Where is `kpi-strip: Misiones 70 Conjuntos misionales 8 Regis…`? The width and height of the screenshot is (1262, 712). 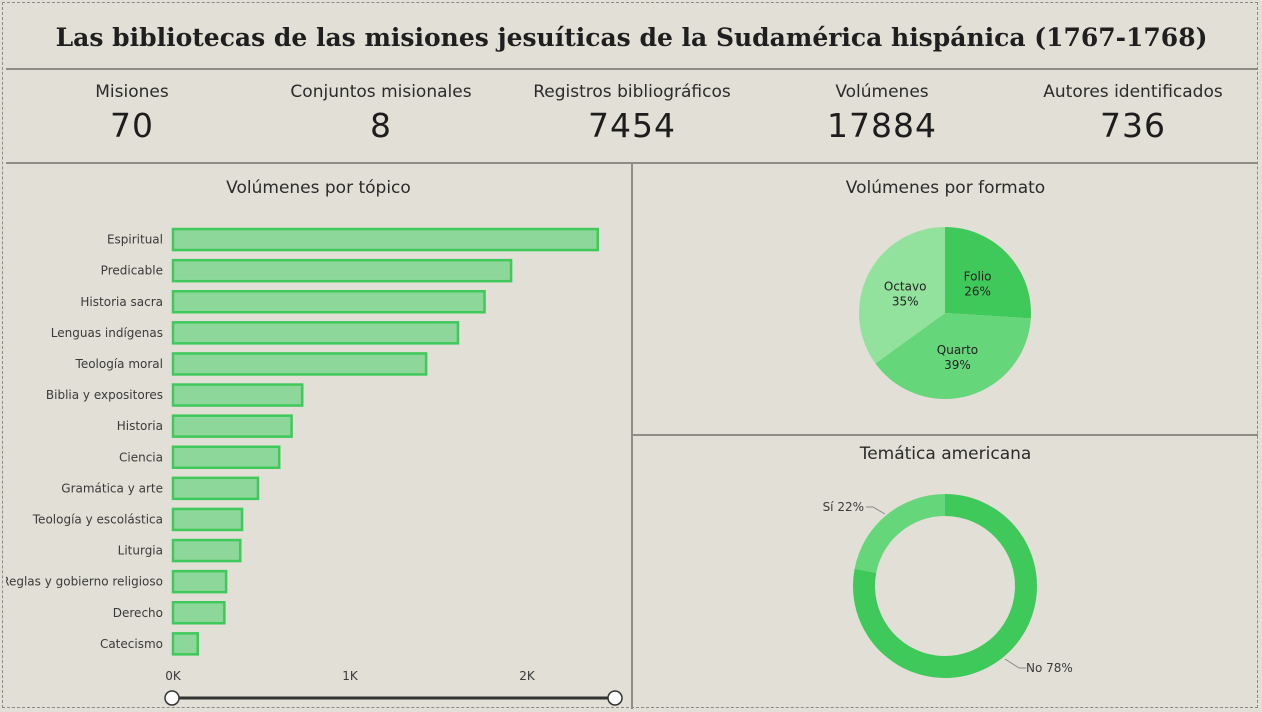 kpi-strip: Misiones 70 Conjuntos misionales 8 Regis… is located at coordinates (631, 117).